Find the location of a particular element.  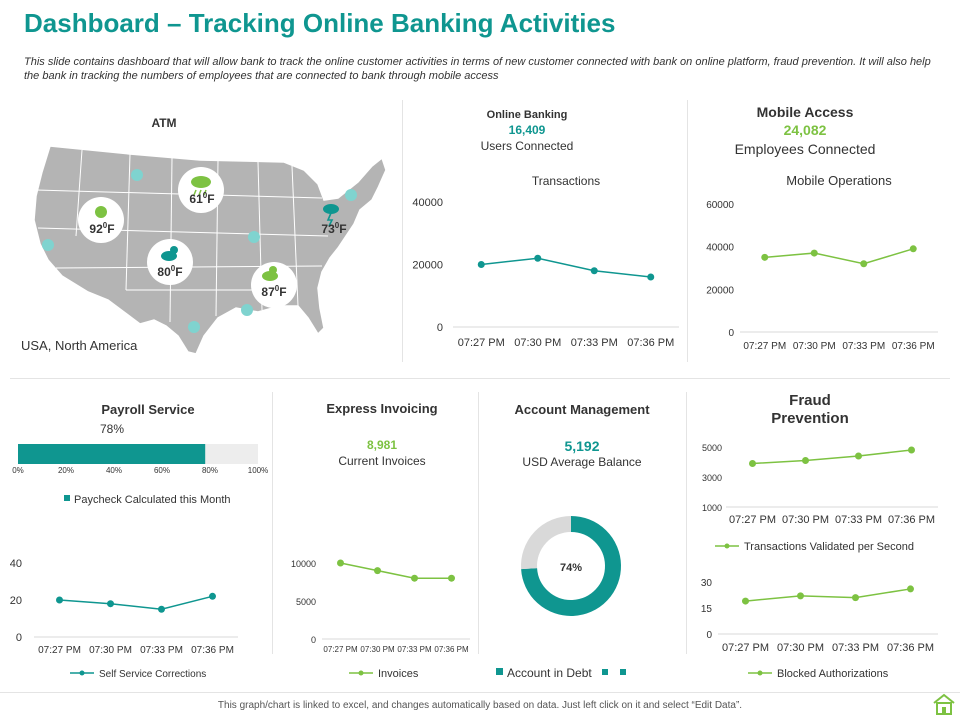

bar is located at coordinates (112, 454).